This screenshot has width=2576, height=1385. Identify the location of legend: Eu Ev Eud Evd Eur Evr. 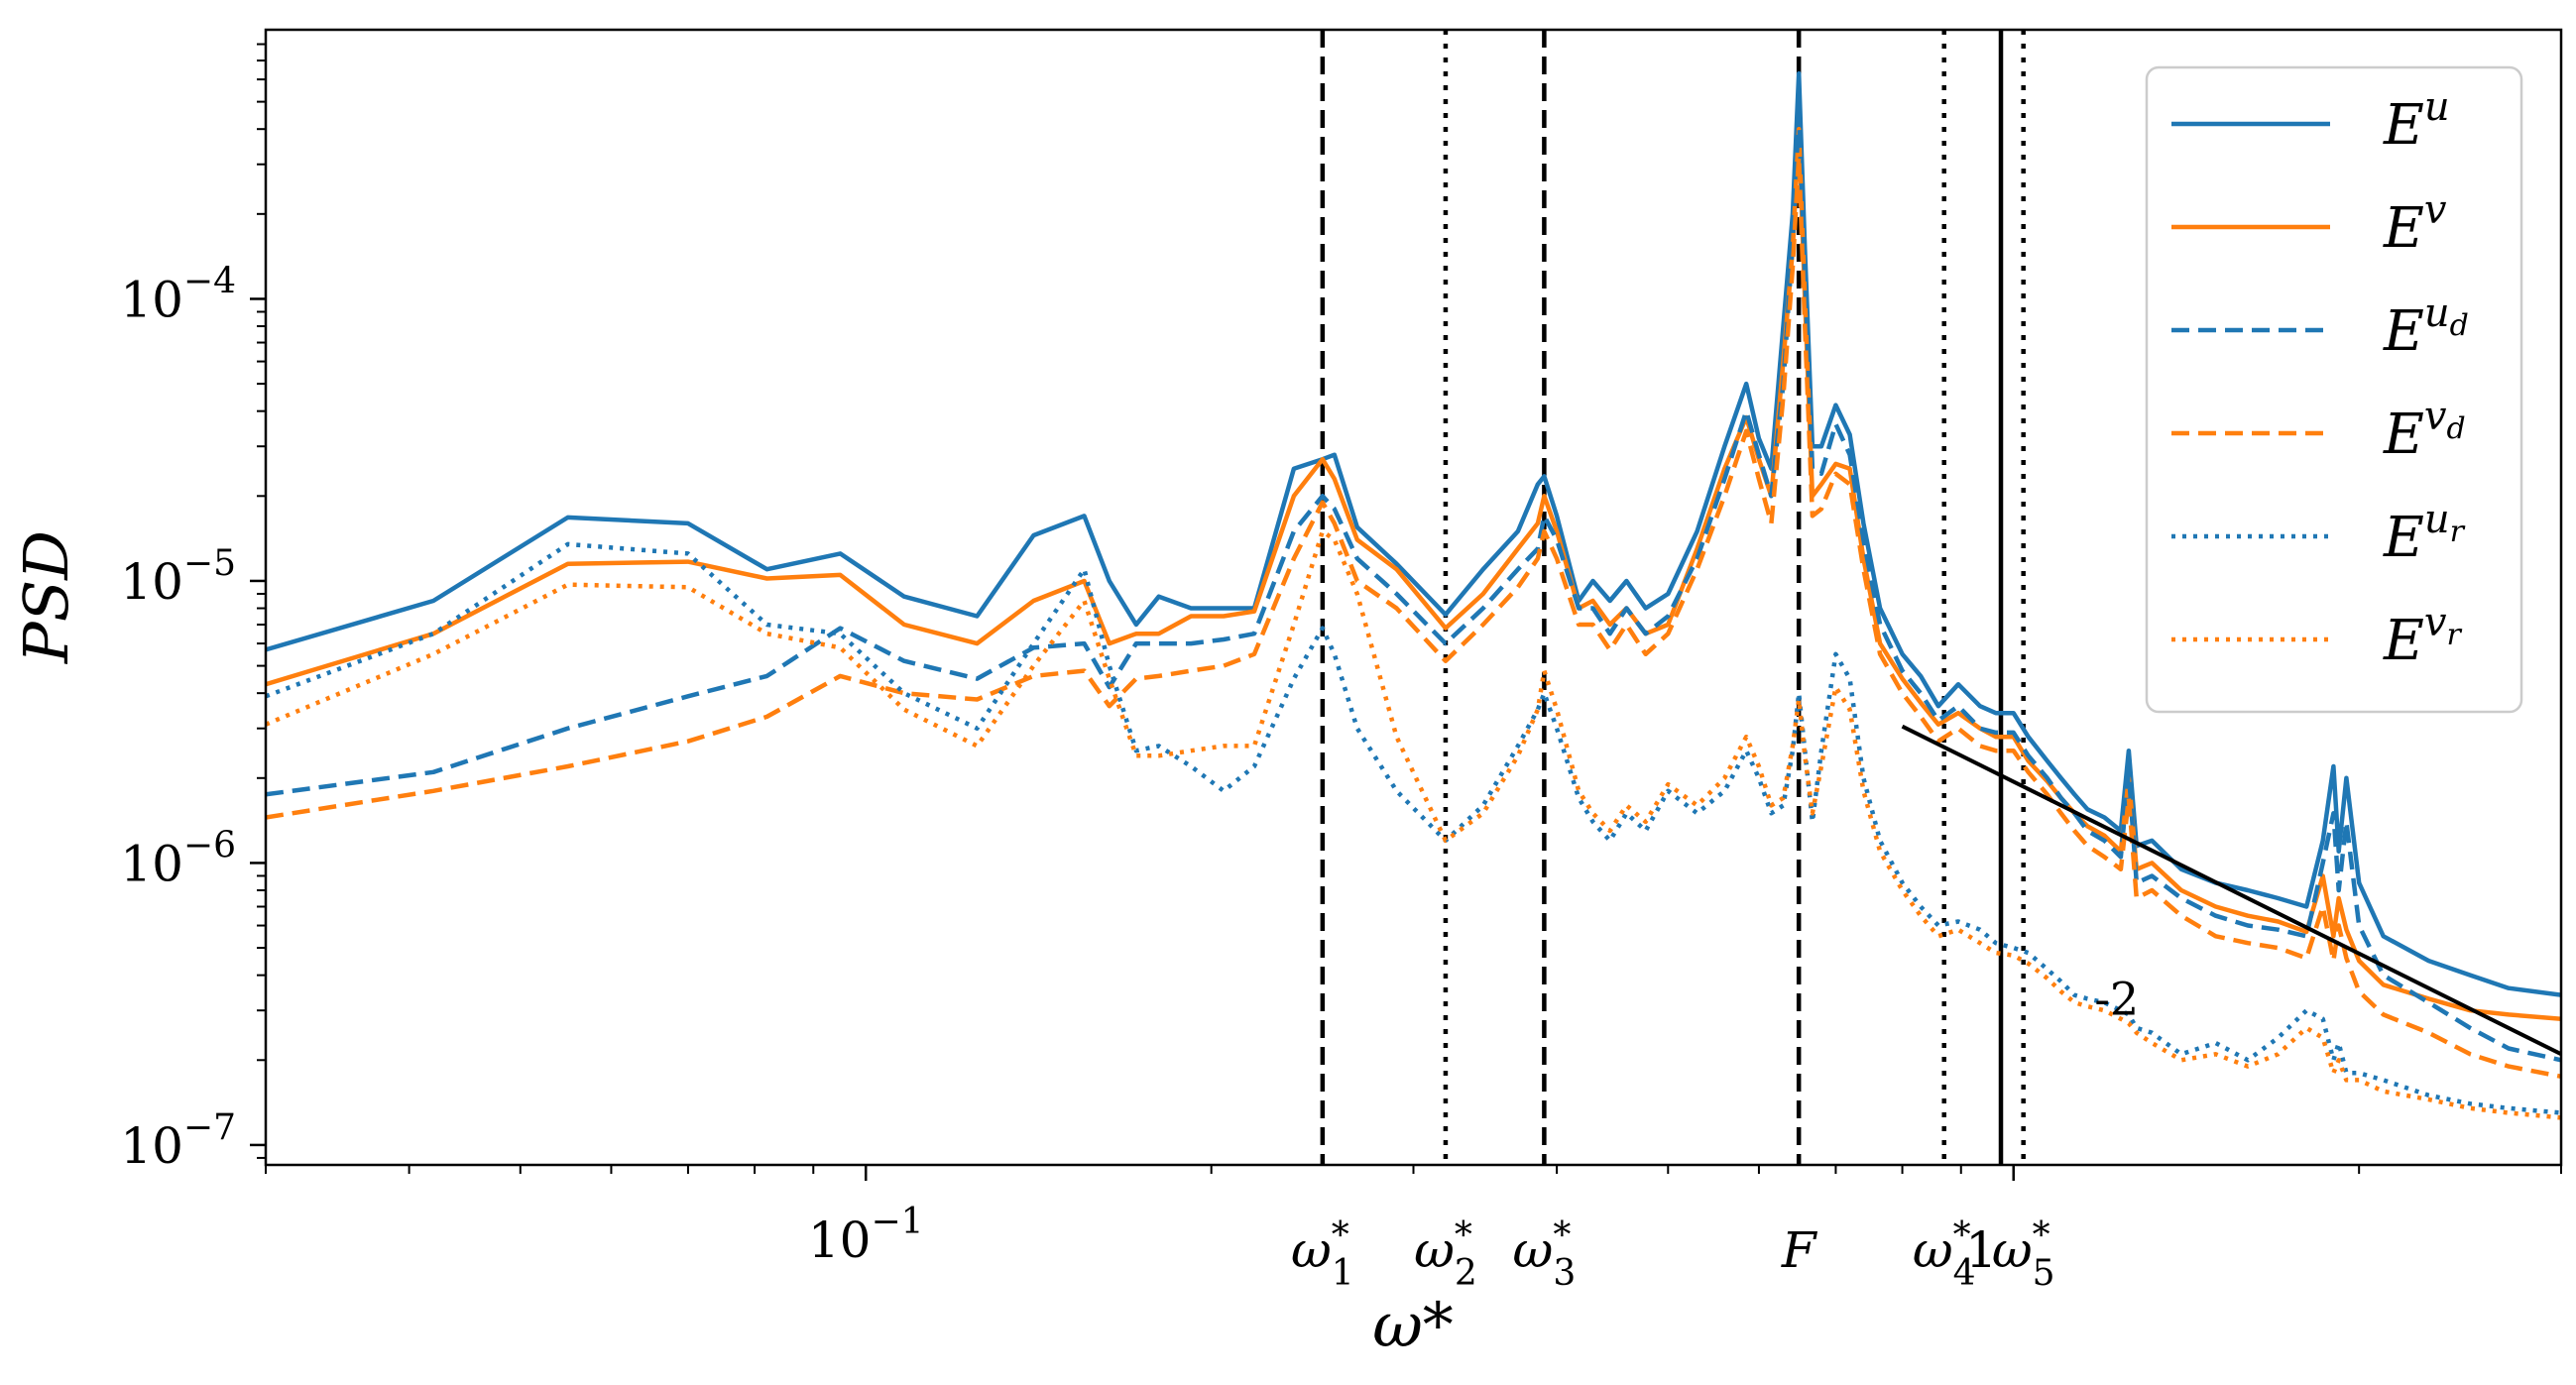
(2334, 389).